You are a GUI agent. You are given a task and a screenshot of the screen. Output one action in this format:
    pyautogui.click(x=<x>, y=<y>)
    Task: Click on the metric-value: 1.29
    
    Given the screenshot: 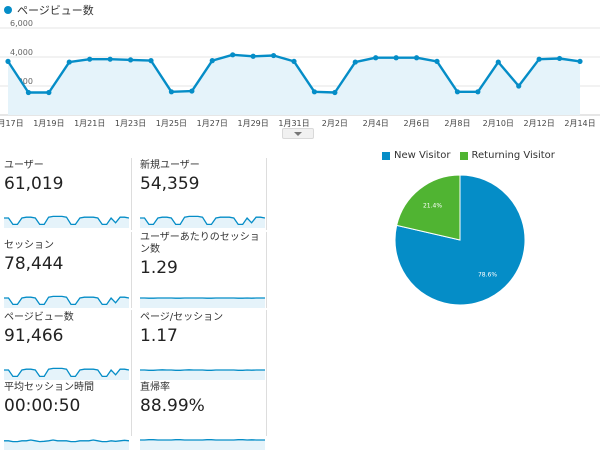 What is the action you would take?
    pyautogui.click(x=202, y=268)
    